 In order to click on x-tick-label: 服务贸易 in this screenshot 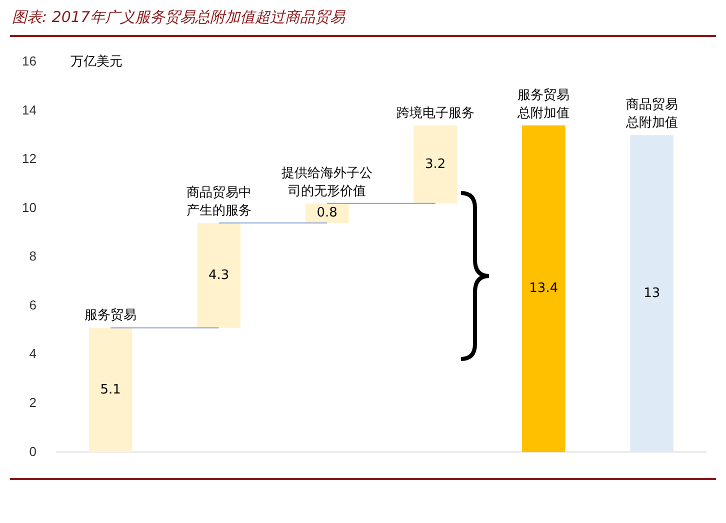, I will do `click(110, 316)`.